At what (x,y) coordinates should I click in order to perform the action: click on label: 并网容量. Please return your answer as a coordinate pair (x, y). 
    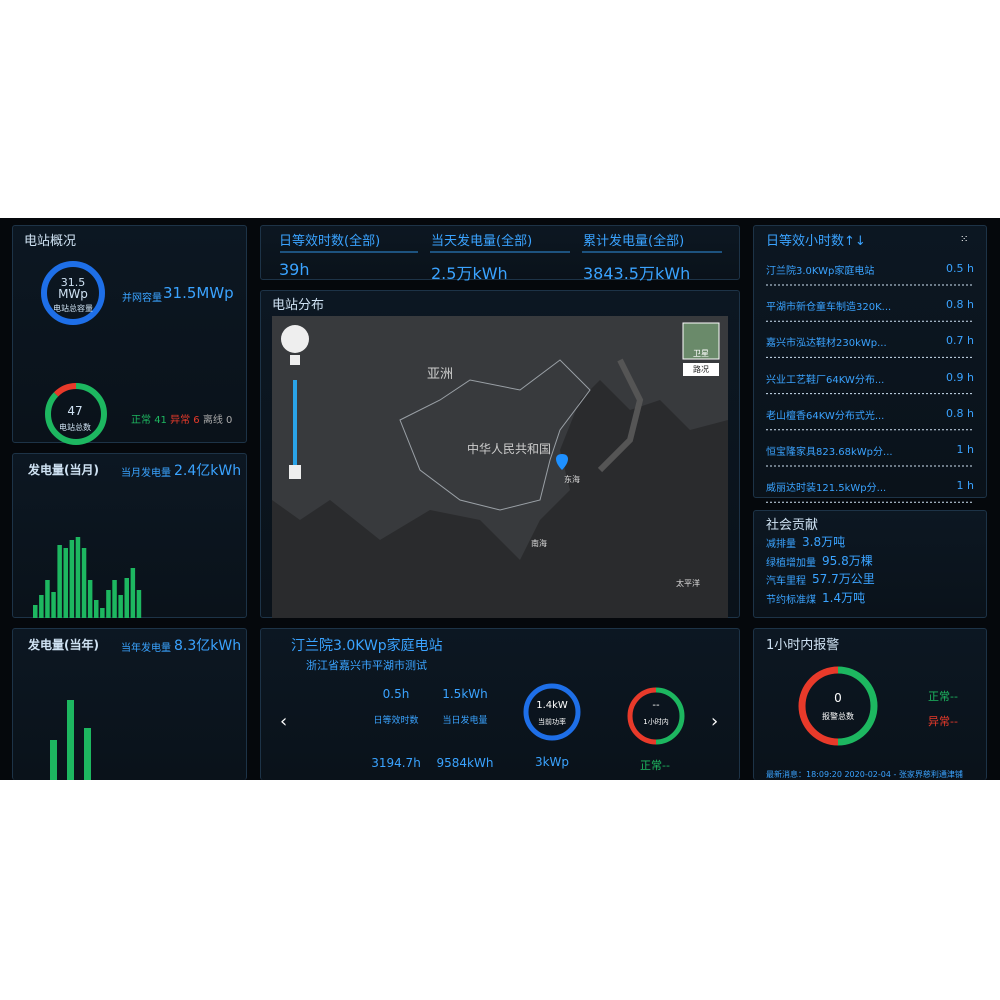
    Looking at the image, I should click on (142, 298).